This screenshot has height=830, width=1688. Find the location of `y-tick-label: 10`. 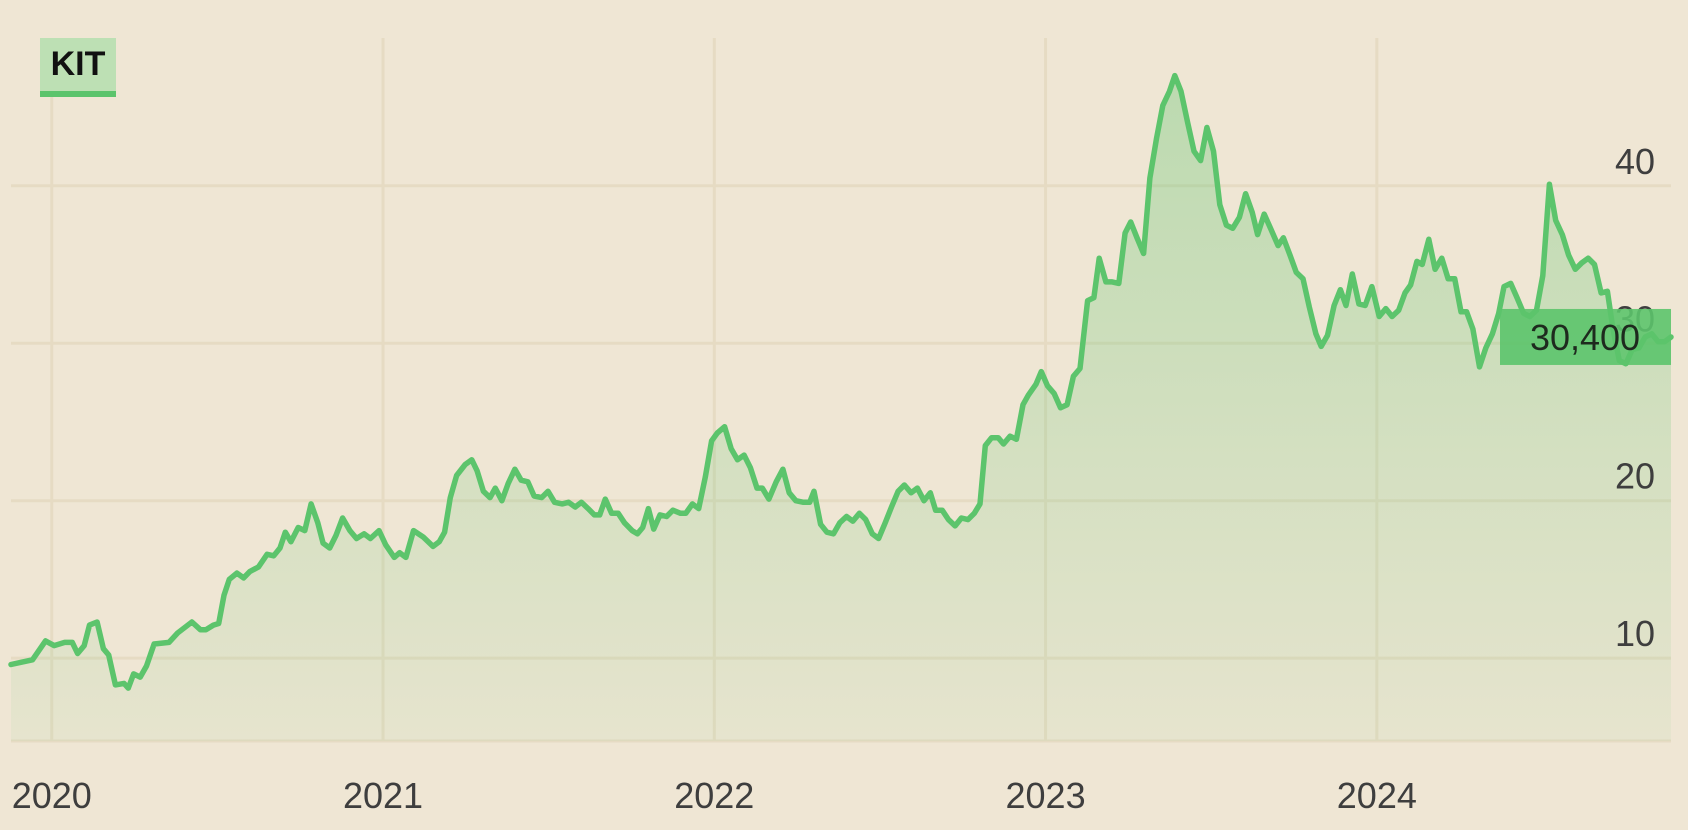

y-tick-label: 10 is located at coordinates (1635, 633).